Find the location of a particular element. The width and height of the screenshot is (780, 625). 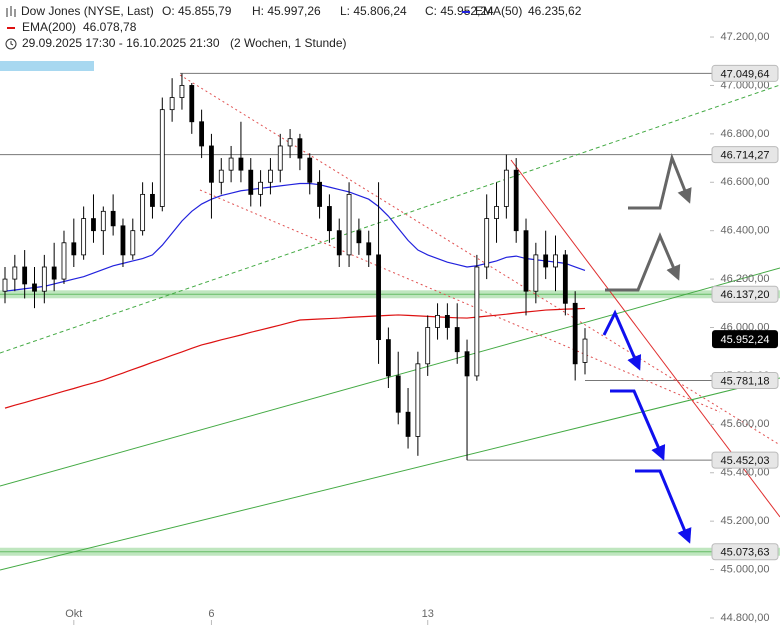

last-price-box is located at coordinates (745, 339).